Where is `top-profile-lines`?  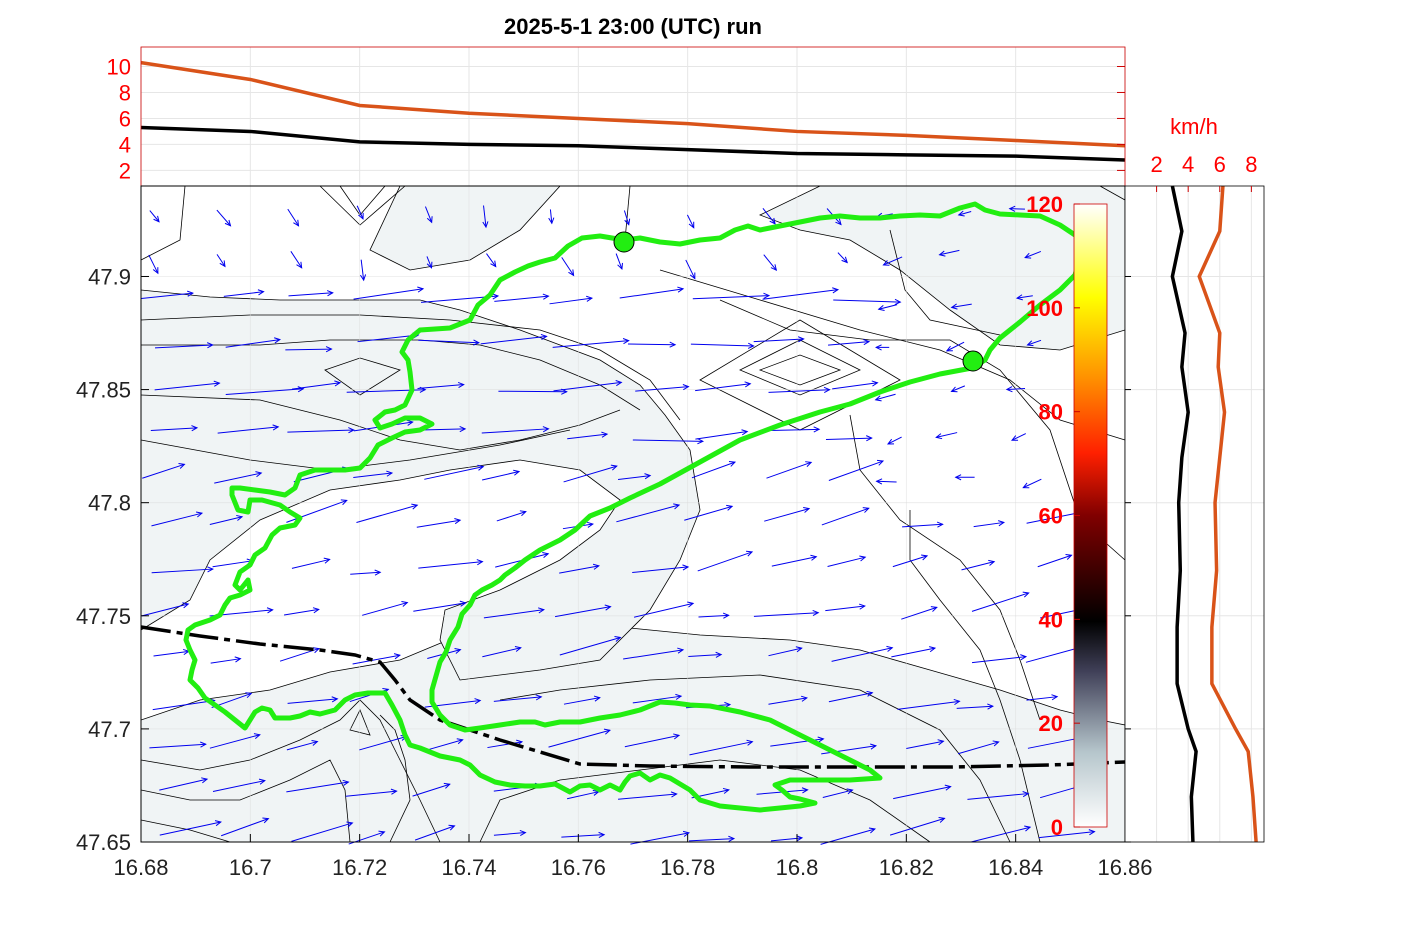 top-profile-lines is located at coordinates (633, 111).